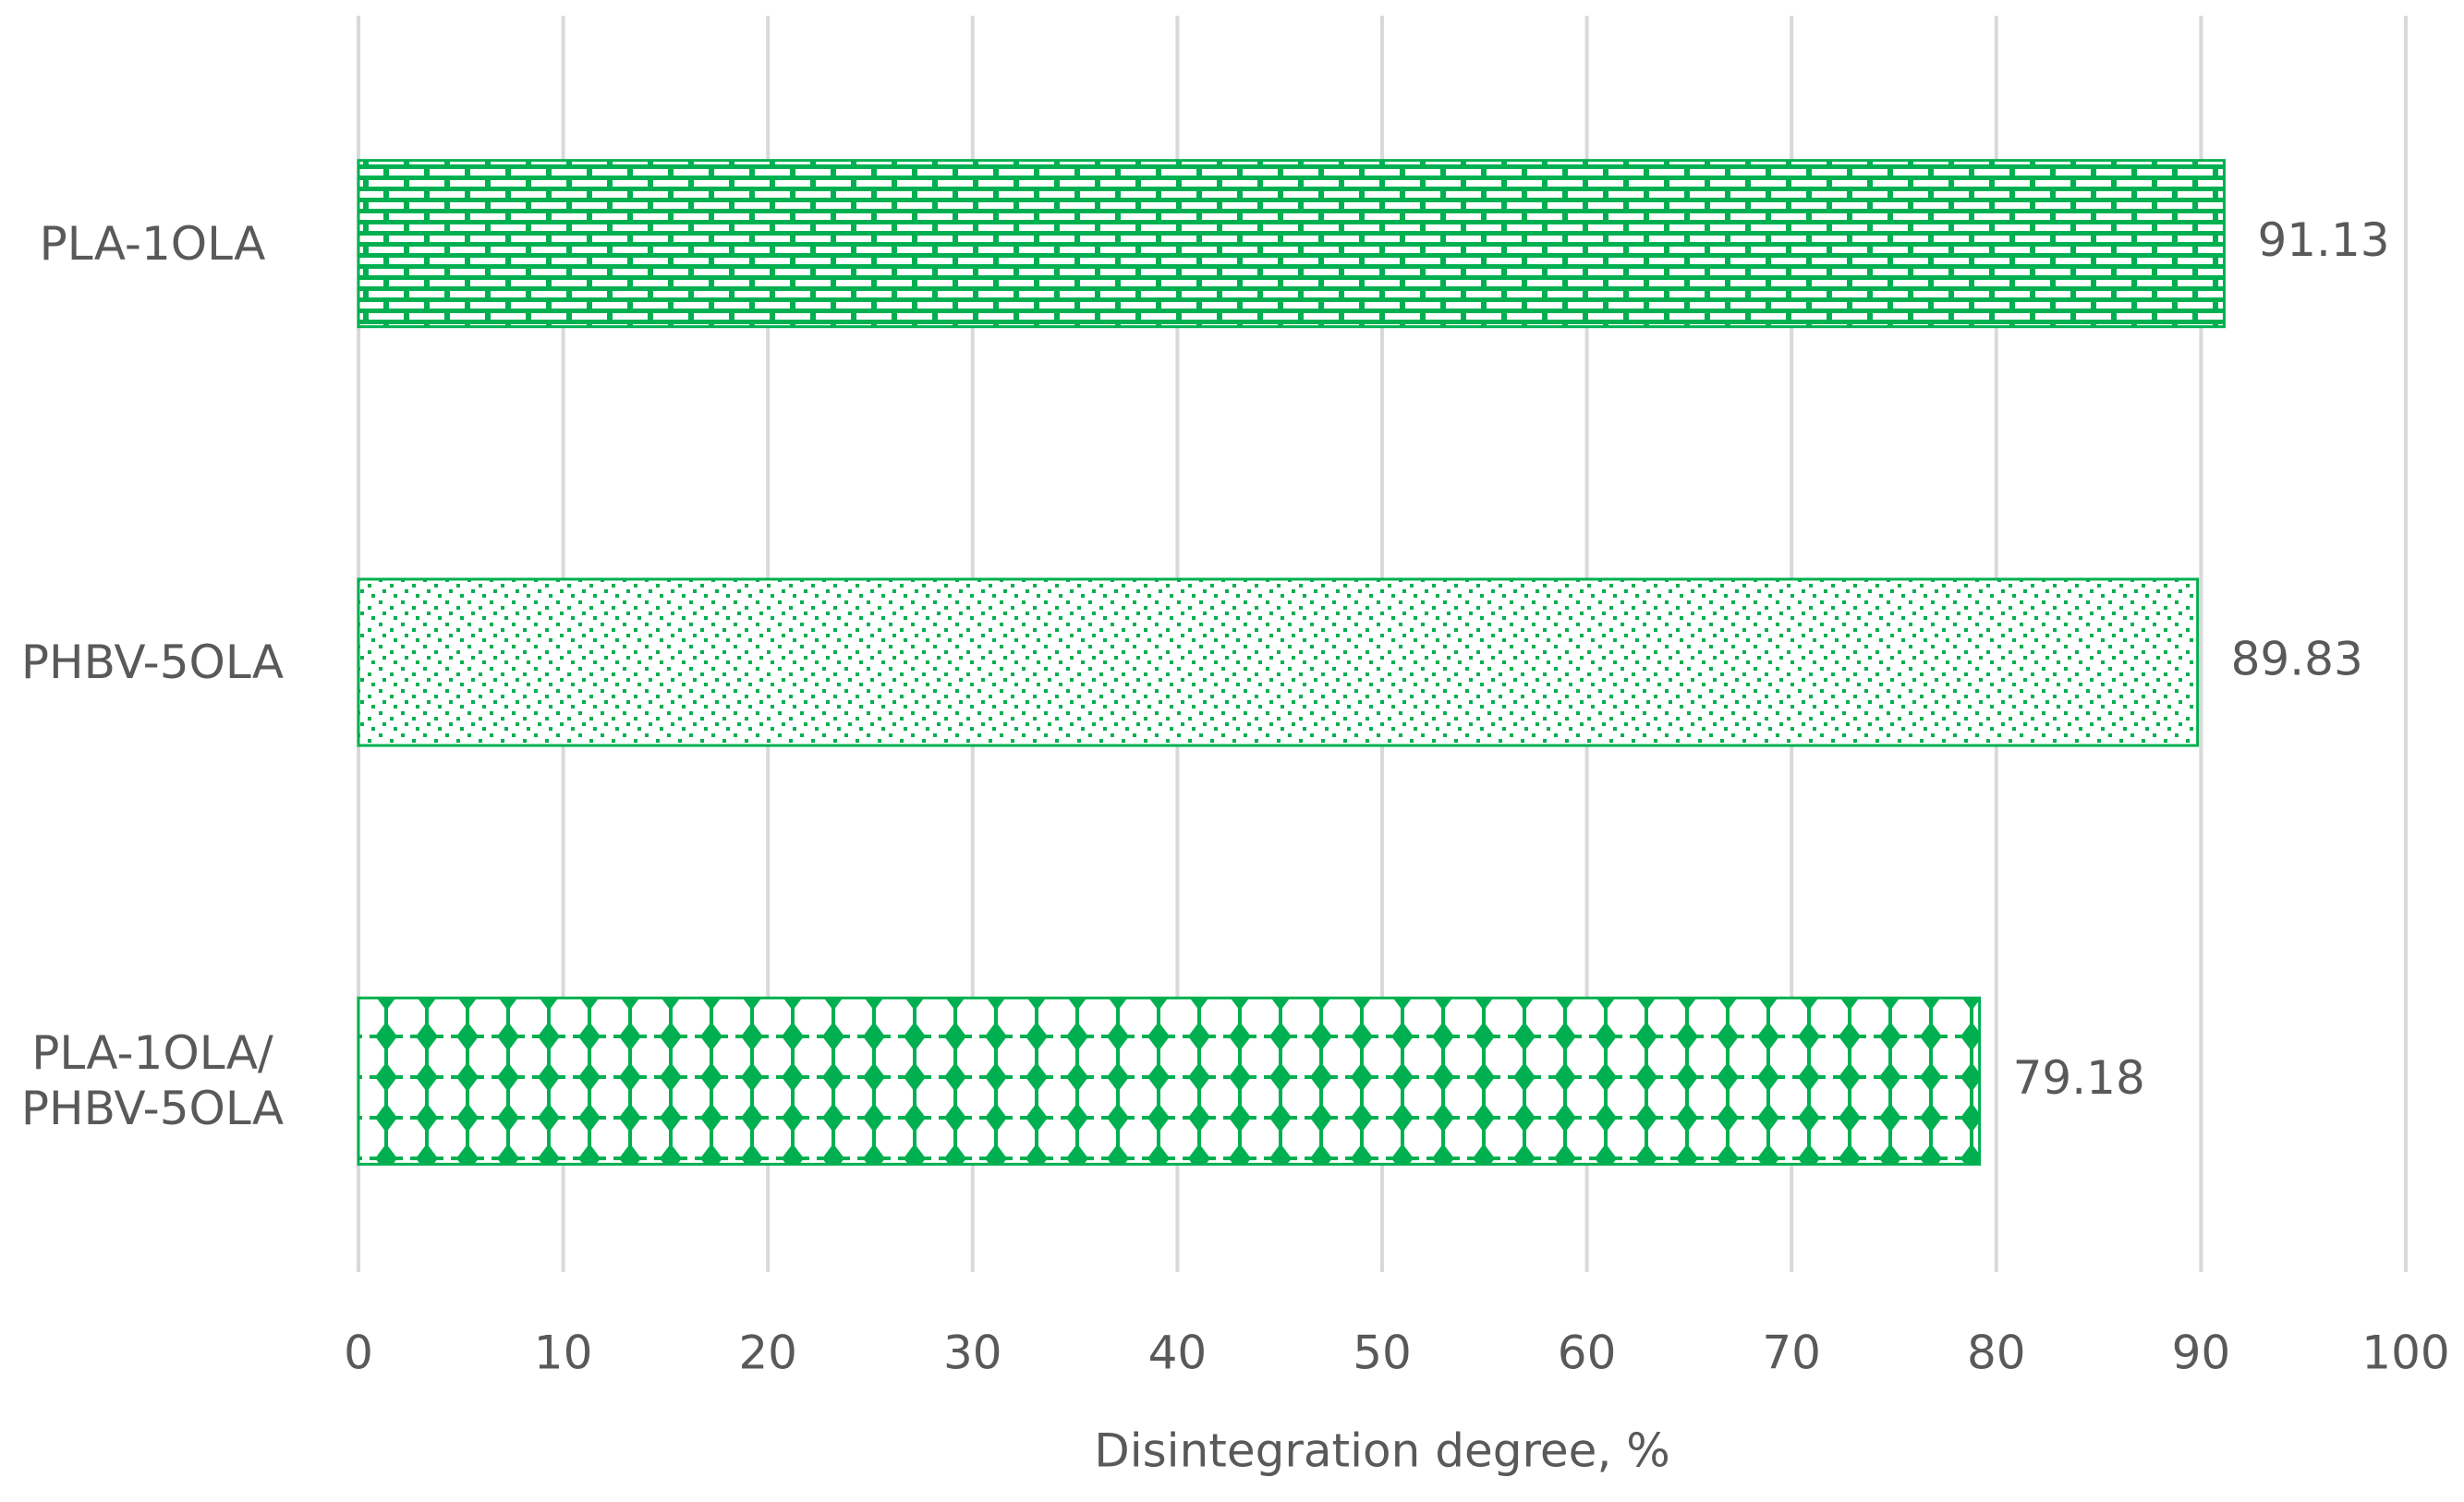 This screenshot has height=1502, width=2464. Describe the element at coordinates (152, 1081) in the screenshot. I see `y-tick-label: PLA-1OLA/ PHBV-5OLA` at that location.